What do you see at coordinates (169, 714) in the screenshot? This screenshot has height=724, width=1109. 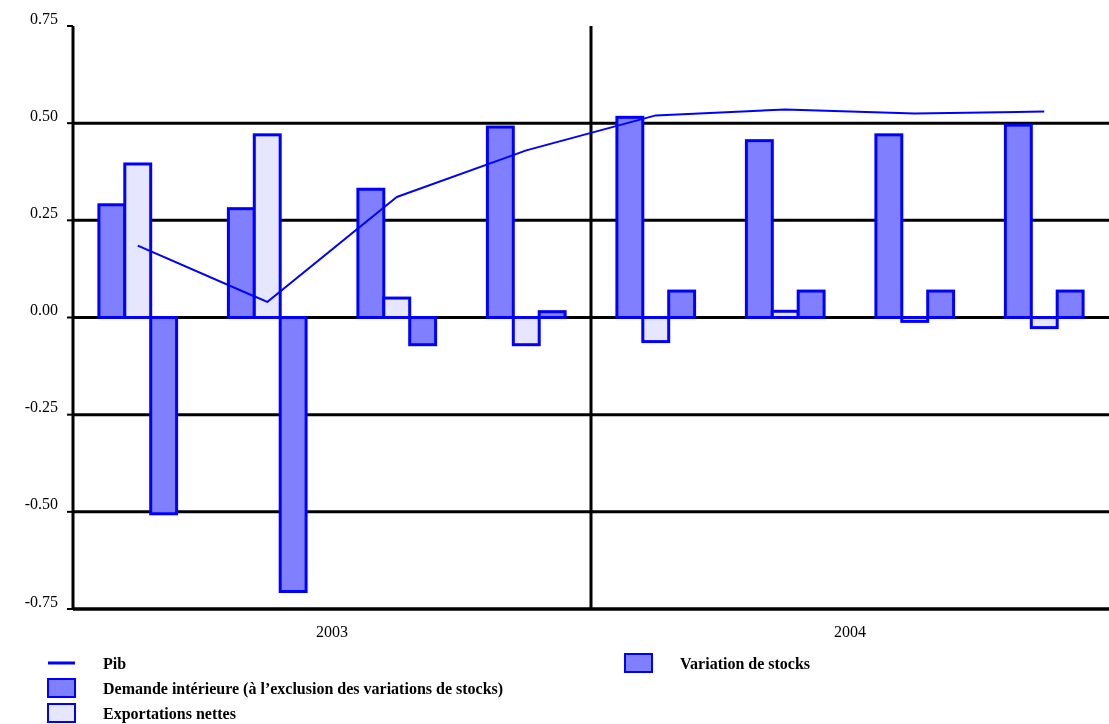 I see `legend-label: Exportations nettes` at bounding box center [169, 714].